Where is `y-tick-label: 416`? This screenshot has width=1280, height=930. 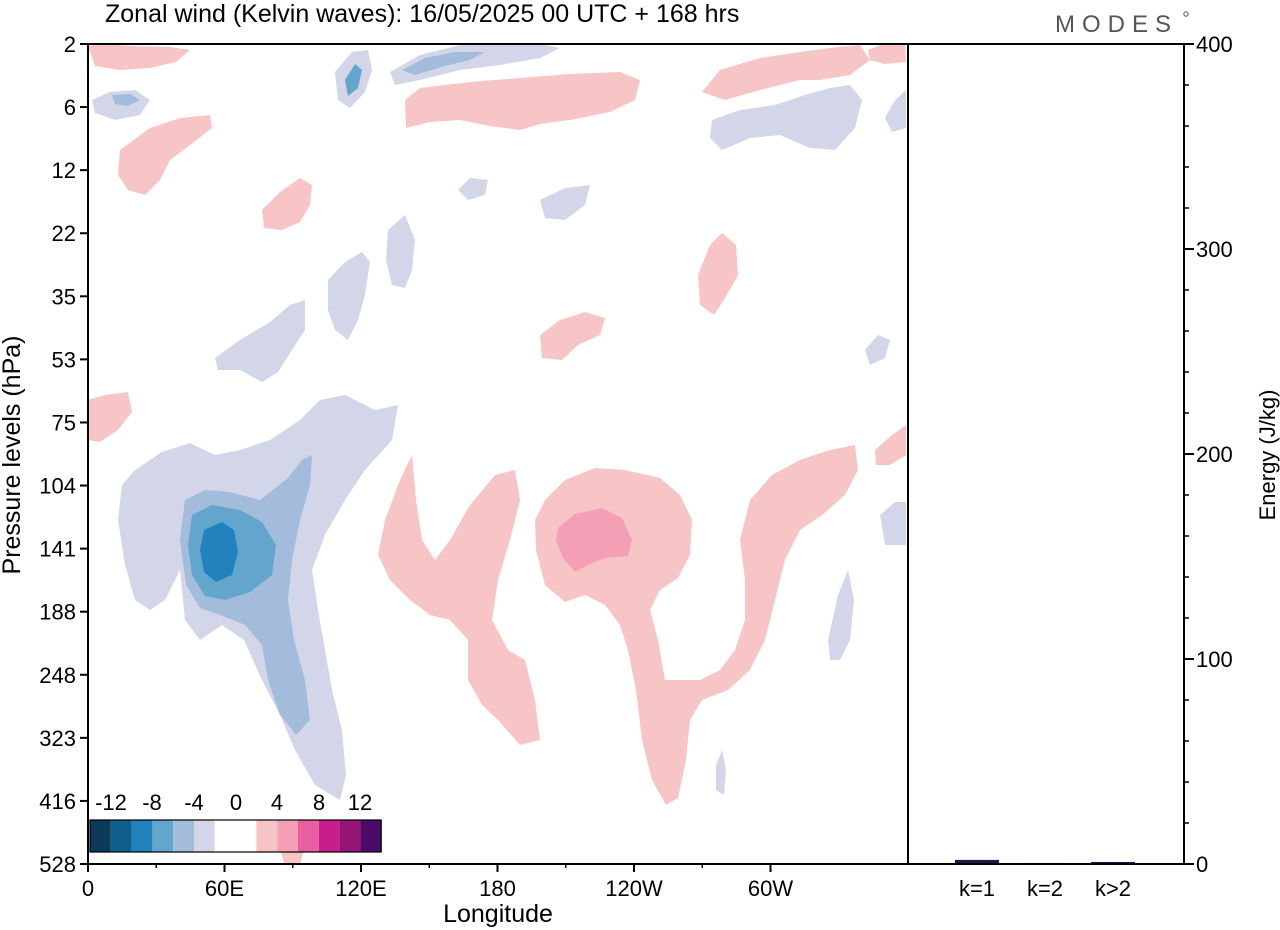 y-tick-label: 416 is located at coordinates (57, 801).